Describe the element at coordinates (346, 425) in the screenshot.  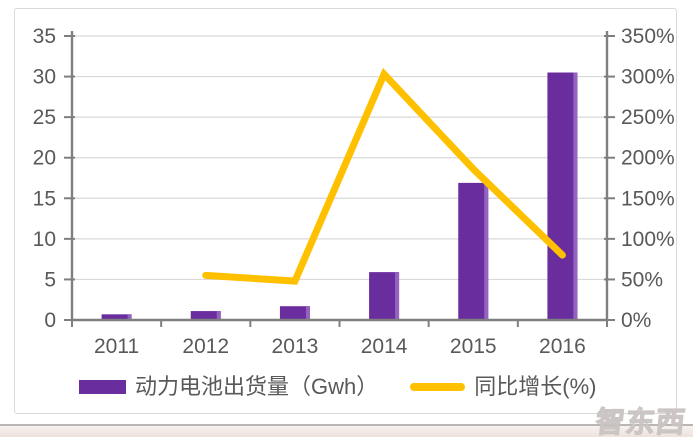
I see `divider` at that location.